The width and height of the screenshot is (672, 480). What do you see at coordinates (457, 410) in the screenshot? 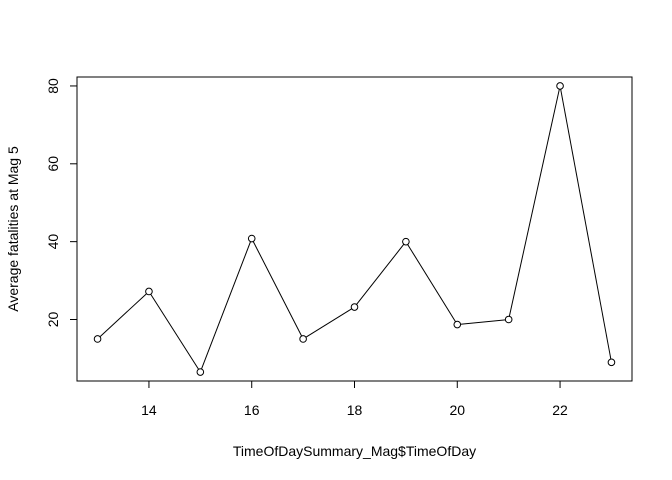
I see `x-tick-label: 20` at bounding box center [457, 410].